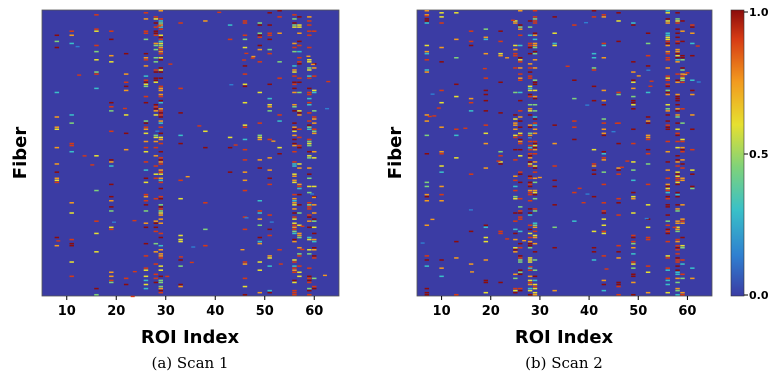  What do you see at coordinates (589, 311) in the screenshot?
I see `x-tick-label: 40` at bounding box center [589, 311].